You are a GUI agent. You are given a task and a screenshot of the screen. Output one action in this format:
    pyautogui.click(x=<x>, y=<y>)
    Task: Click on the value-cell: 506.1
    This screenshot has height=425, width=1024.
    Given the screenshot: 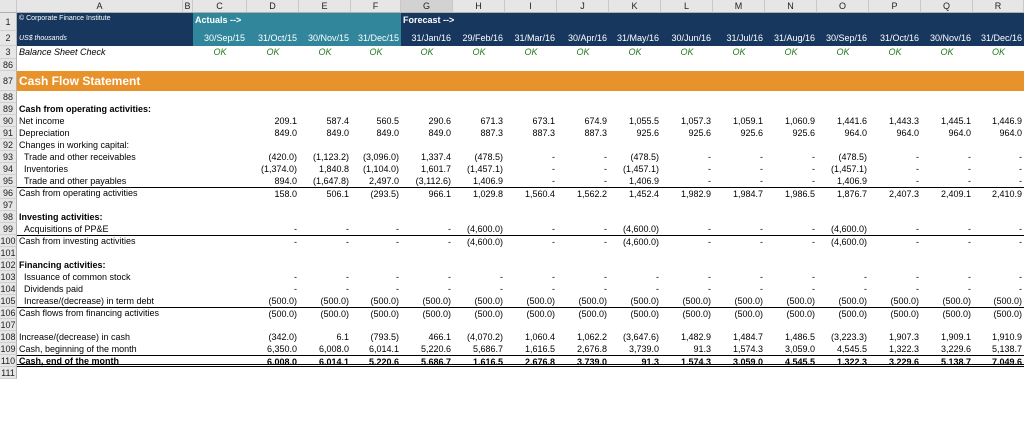 What is the action you would take?
    pyautogui.click(x=325, y=193)
    